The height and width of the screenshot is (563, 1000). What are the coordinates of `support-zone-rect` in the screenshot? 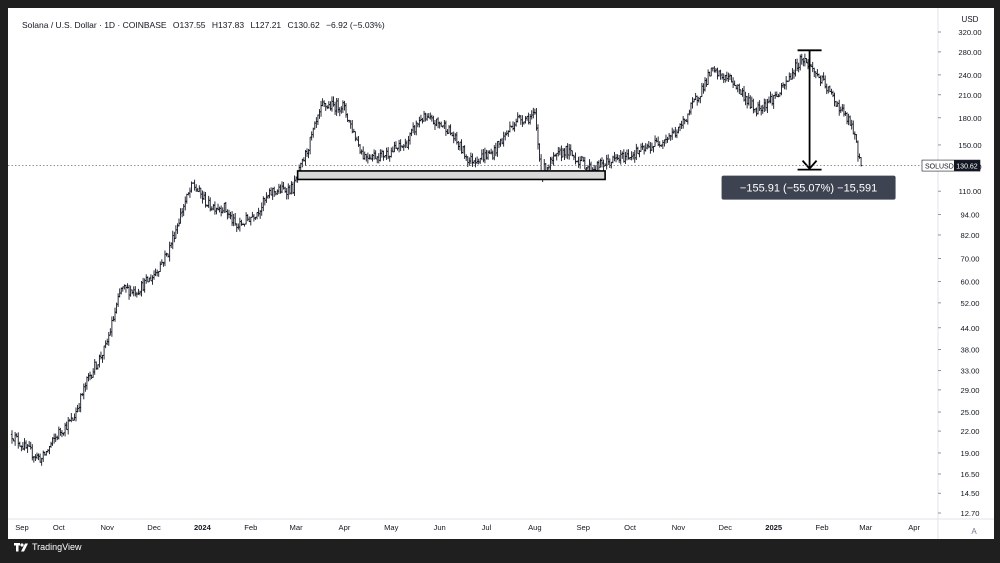 It's located at (451, 175).